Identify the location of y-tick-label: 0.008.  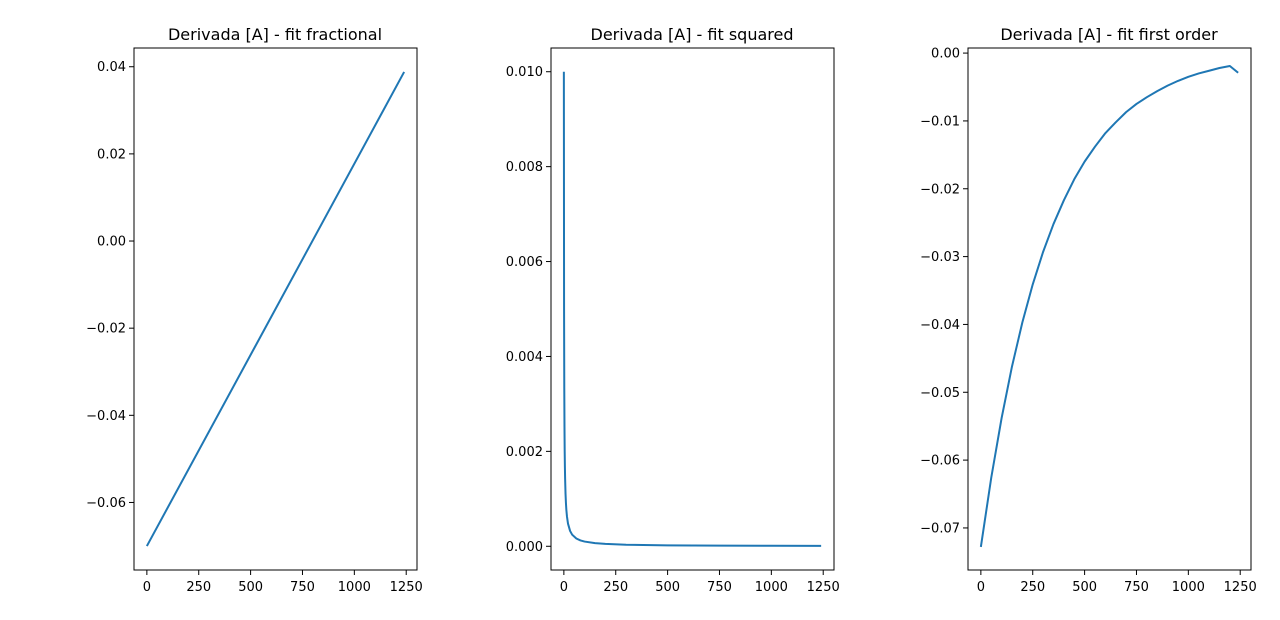
(524, 167).